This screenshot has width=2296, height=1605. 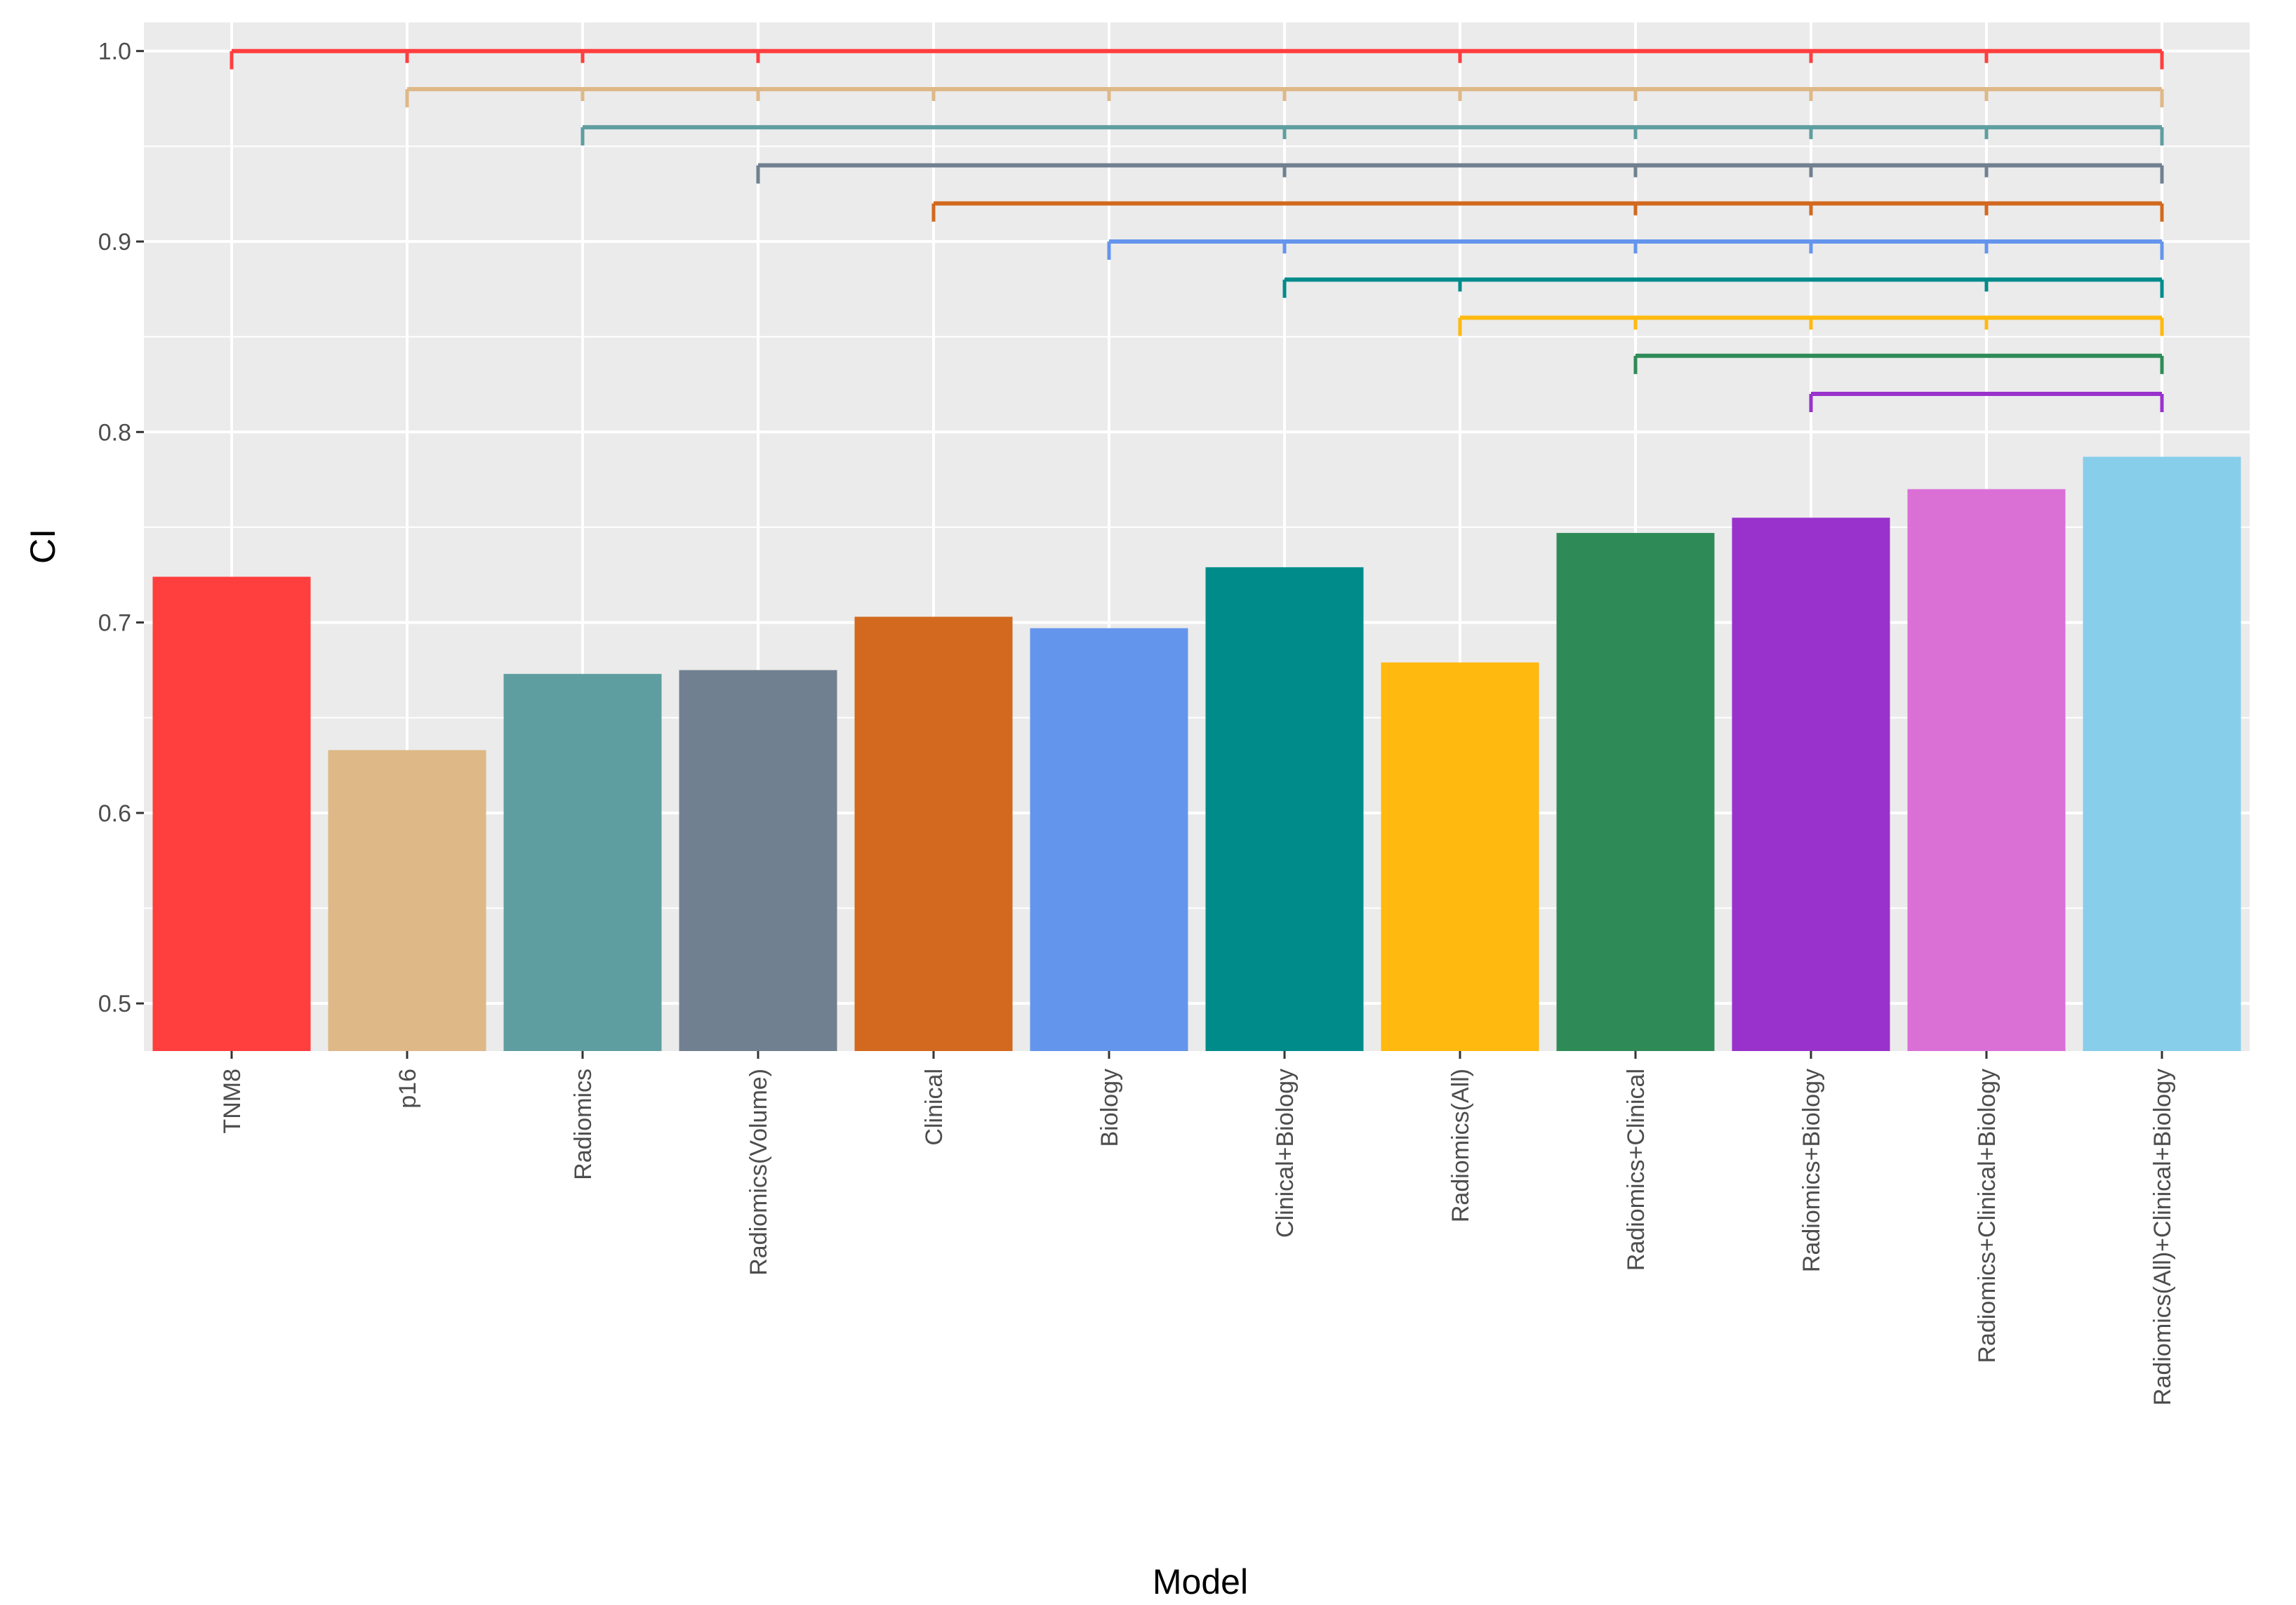 What do you see at coordinates (1197, 59) in the screenshot?
I see `comparison-bracket-tnm8` at bounding box center [1197, 59].